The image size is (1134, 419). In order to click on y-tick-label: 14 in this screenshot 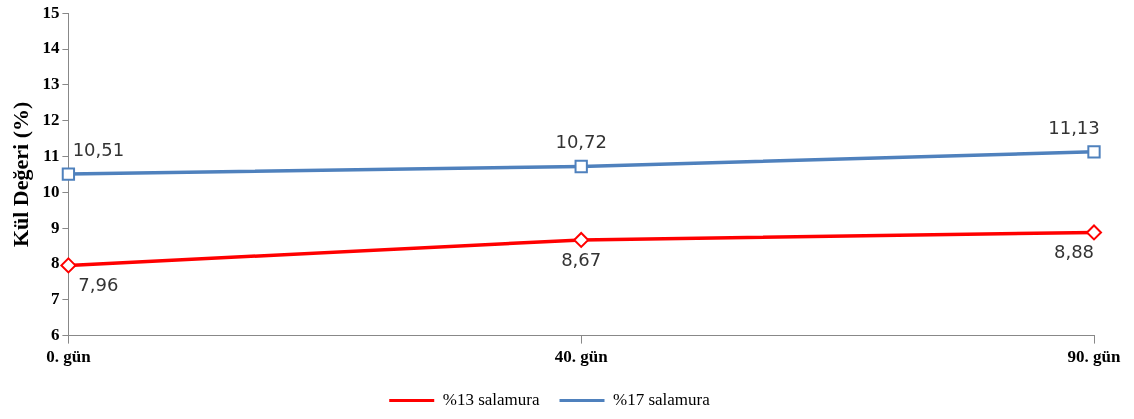, I will do `click(51, 48)`.